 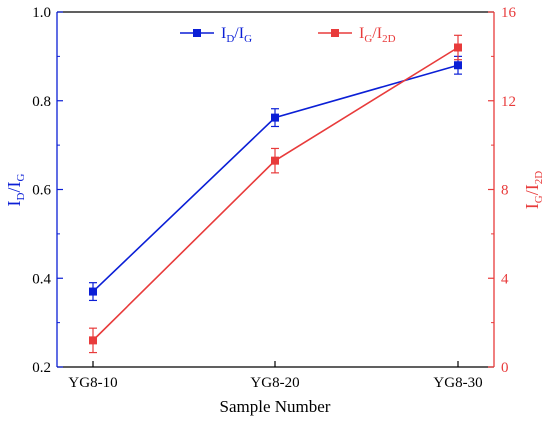 I want to click on x-tick-label: YG8-10, so click(x=92, y=383).